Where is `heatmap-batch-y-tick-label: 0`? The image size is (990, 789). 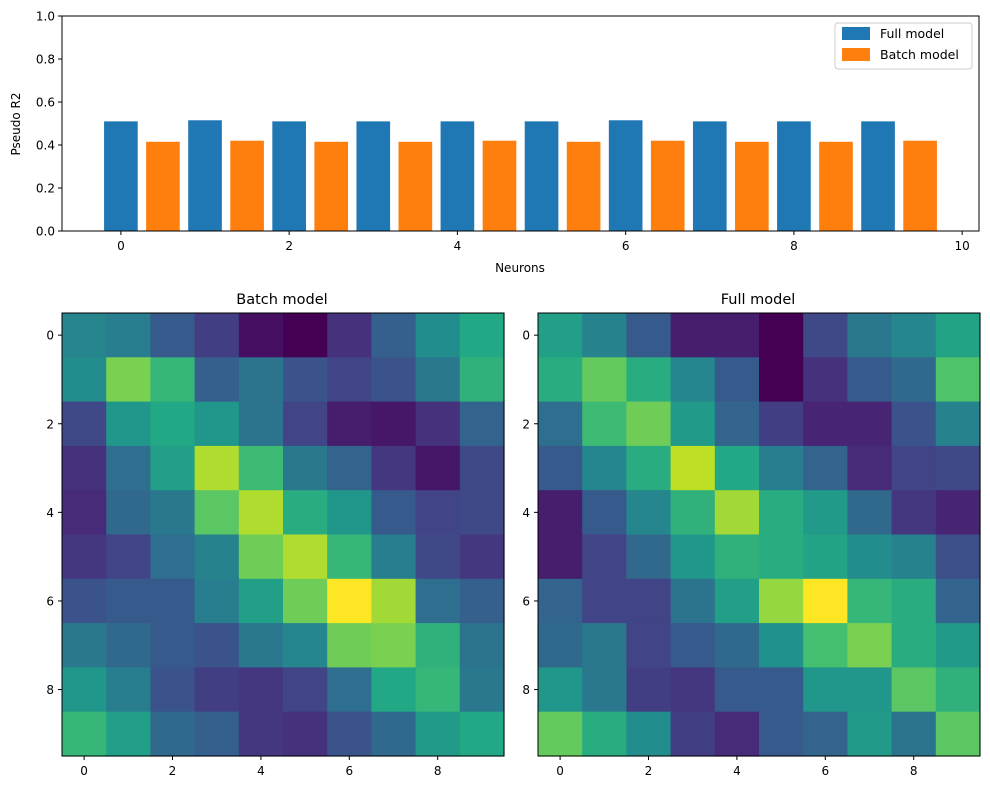
heatmap-batch-y-tick-label: 0 is located at coordinates (50, 336).